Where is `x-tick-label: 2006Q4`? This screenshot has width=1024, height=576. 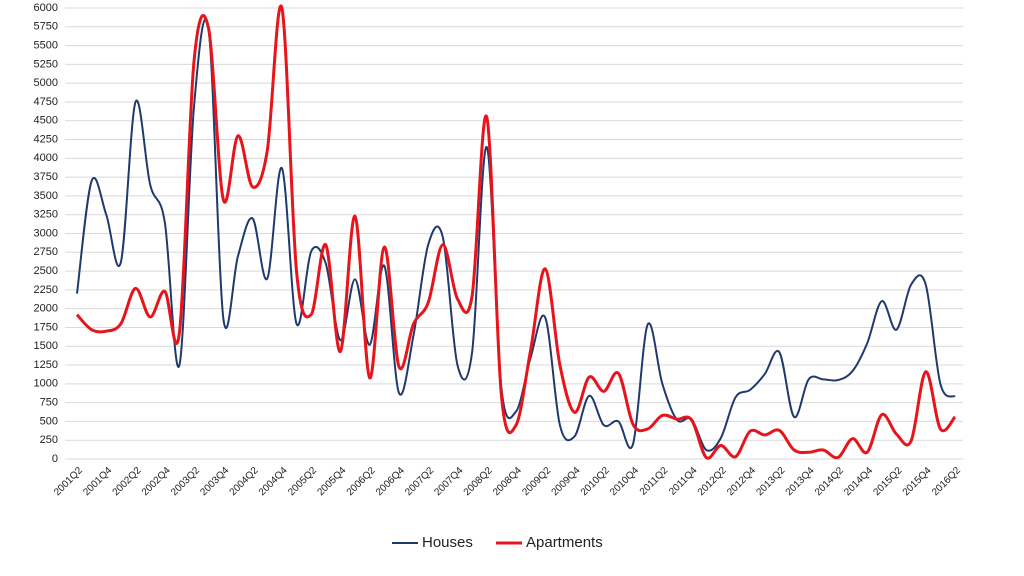
x-tick-label: 2006Q4 is located at coordinates (390, 481).